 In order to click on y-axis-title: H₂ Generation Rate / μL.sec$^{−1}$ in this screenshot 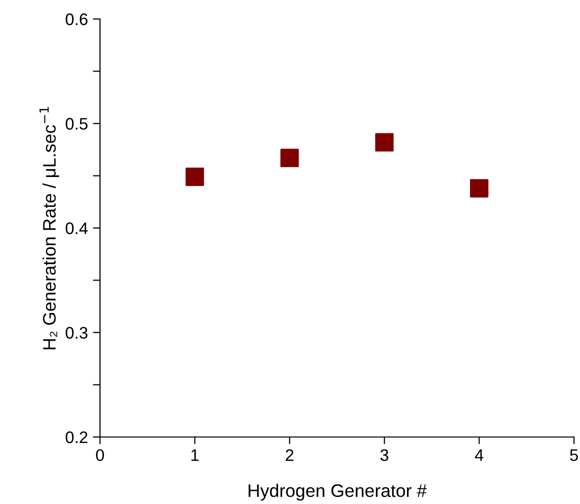, I will do `click(49, 228)`.